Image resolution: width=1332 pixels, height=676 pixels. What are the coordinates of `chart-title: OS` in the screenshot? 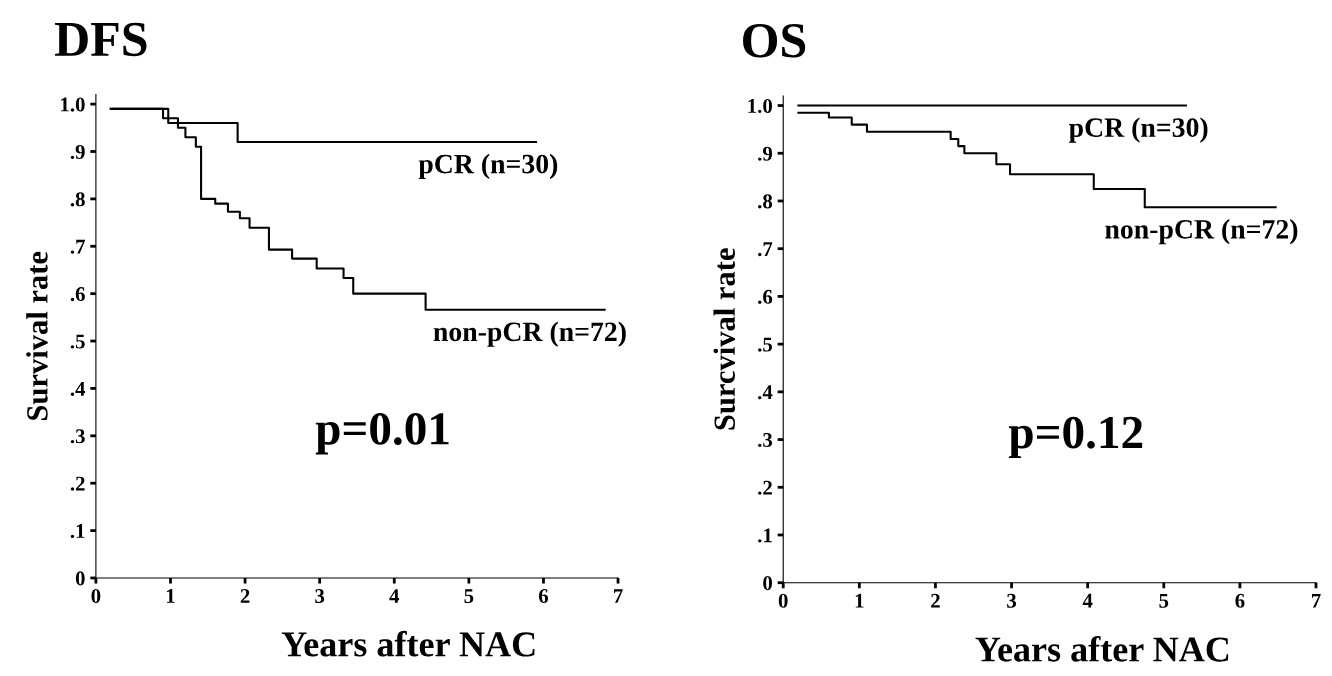 It's located at (774, 40).